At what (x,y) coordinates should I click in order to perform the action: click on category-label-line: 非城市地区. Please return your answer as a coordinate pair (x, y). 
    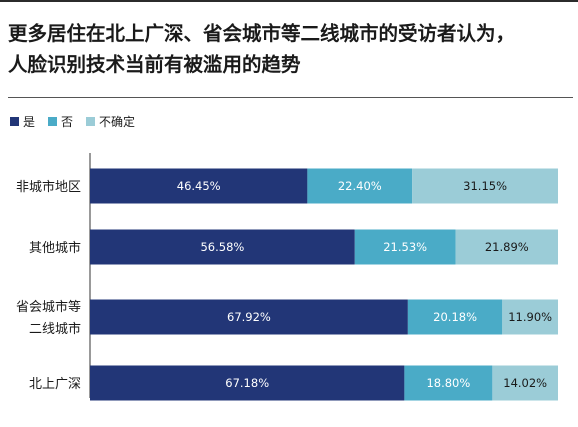
    Looking at the image, I should click on (48, 187).